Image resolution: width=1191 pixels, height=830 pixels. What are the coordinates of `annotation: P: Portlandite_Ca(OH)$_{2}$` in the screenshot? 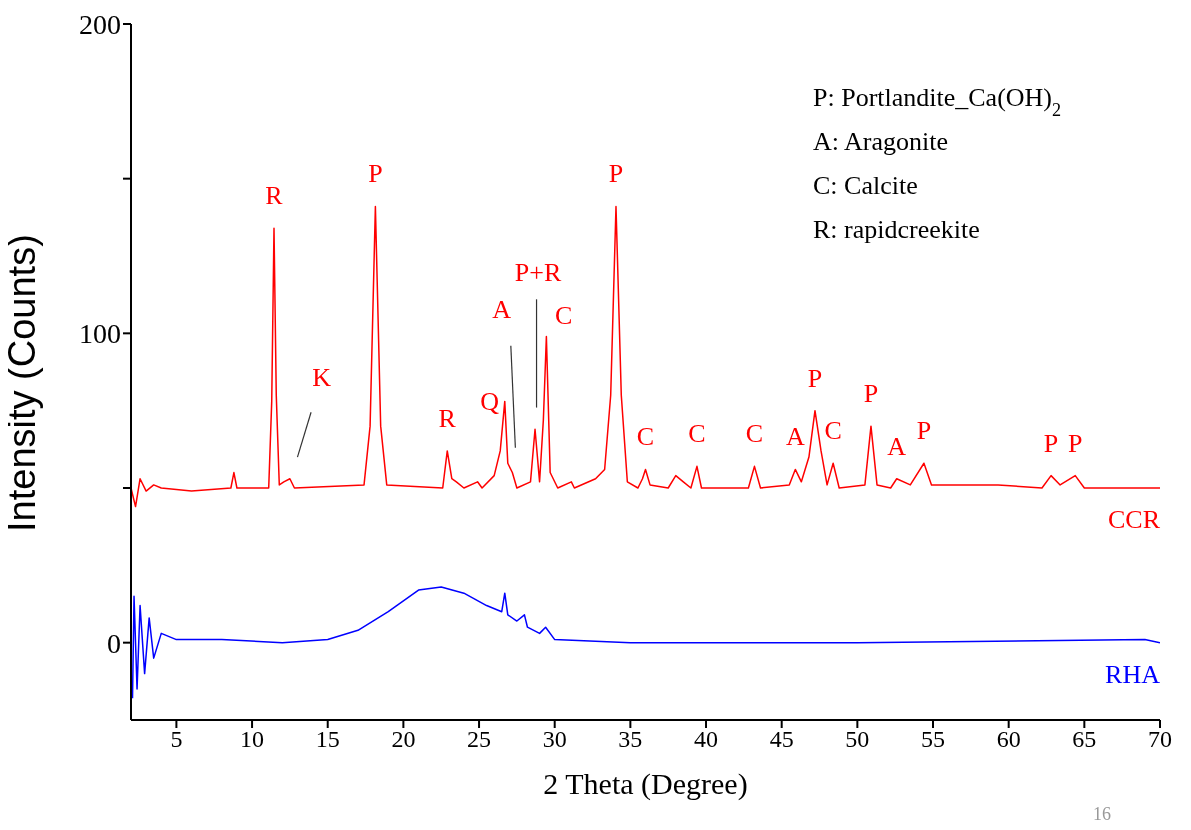 It's located at (937, 101).